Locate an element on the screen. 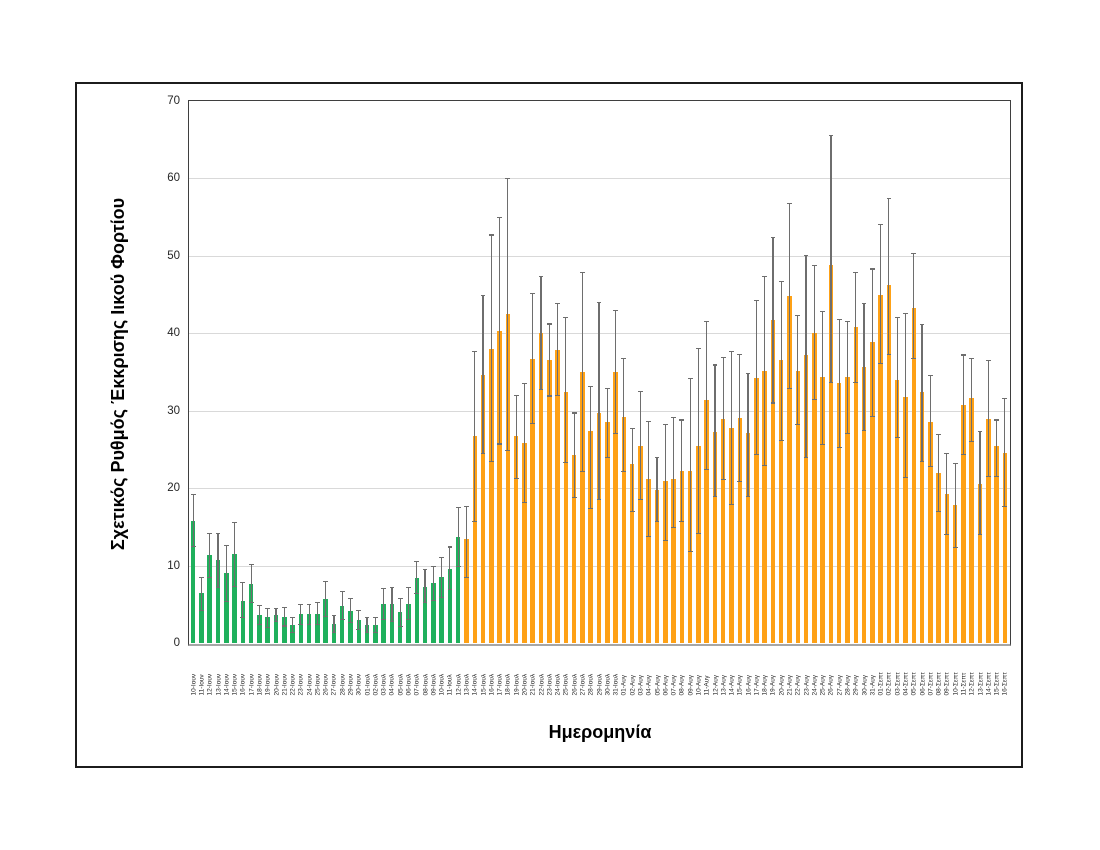 The image size is (1100, 850). x-tick-label: 16-Αυγ is located at coordinates (749, 684).